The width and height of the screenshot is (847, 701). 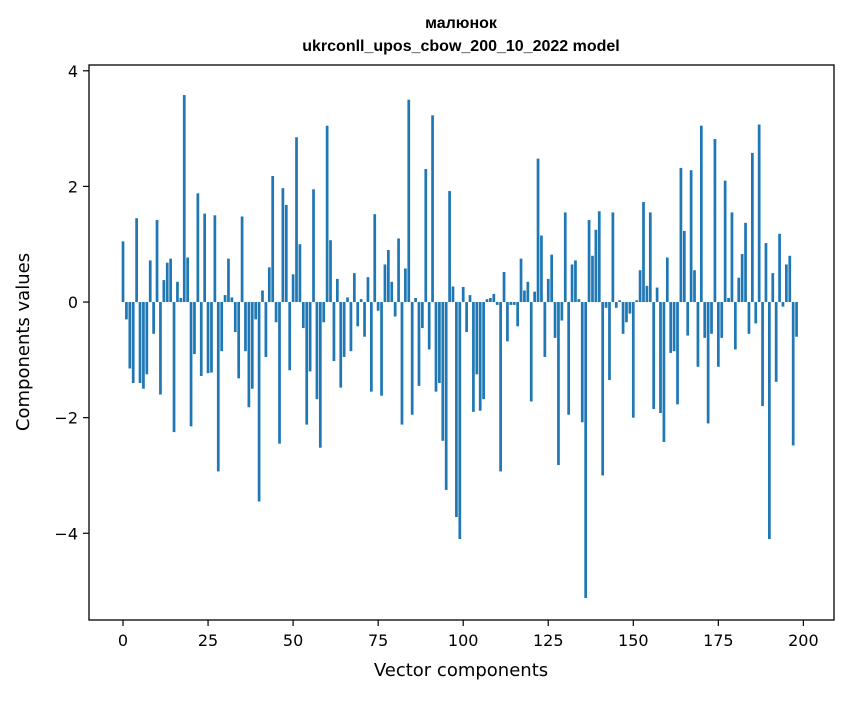 I want to click on y-tick-label: 0, so click(x=73, y=302).